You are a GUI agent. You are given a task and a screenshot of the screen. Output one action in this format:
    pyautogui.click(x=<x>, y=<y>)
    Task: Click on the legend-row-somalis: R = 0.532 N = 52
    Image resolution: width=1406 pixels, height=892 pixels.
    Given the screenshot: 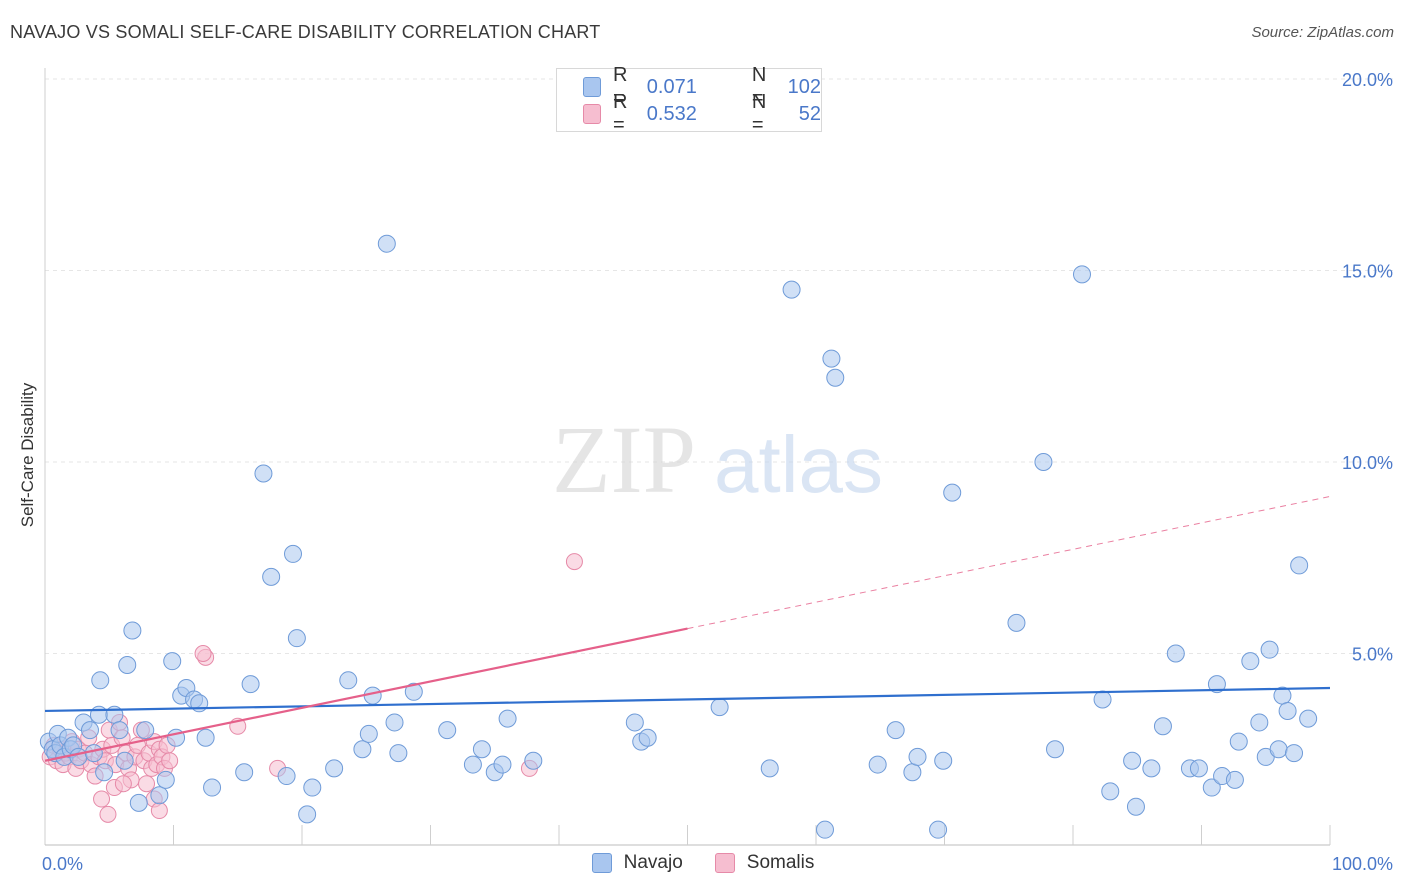 What is the action you would take?
    pyautogui.click(x=702, y=113)
    